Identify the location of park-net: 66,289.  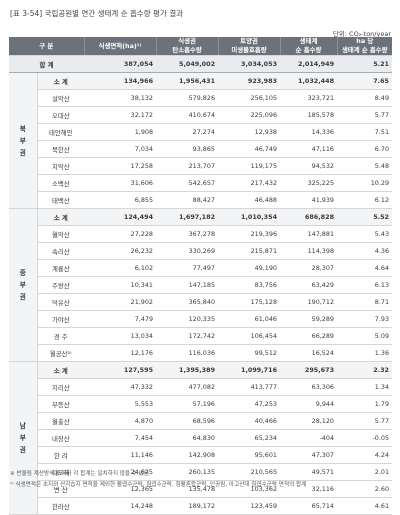
(309, 336).